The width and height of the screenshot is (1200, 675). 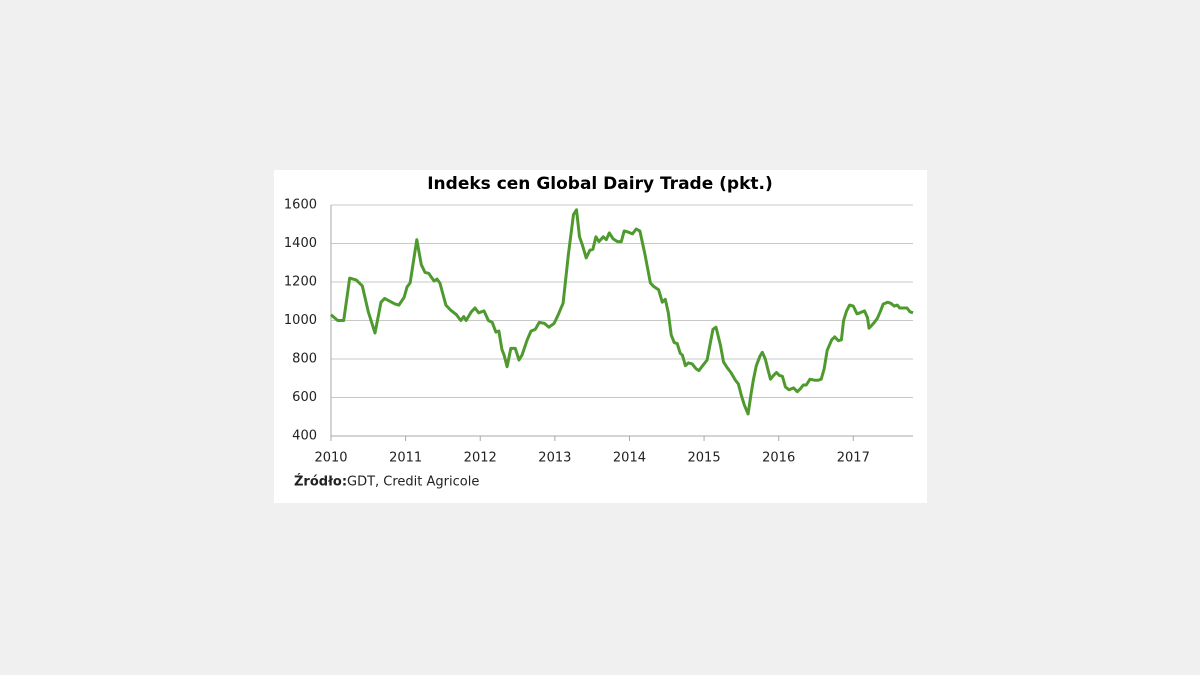 What do you see at coordinates (704, 458) in the screenshot?
I see `x-tick-label: 2015` at bounding box center [704, 458].